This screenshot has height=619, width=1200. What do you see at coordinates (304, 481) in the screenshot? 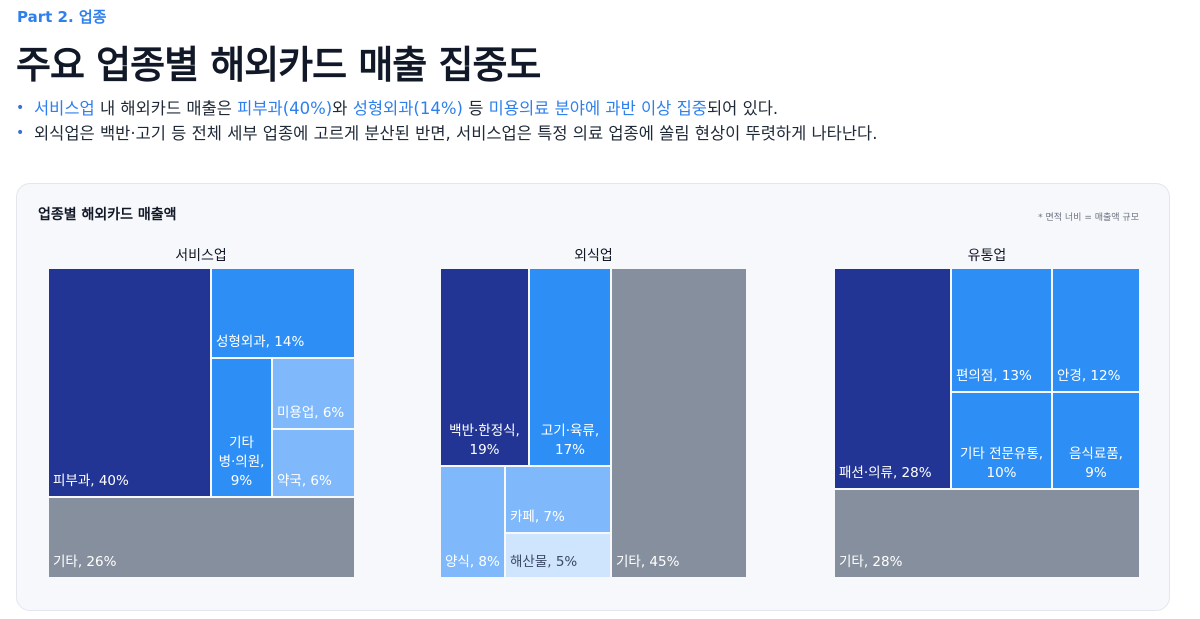
I see `treemap-cell-label: 약국, 6%` at bounding box center [304, 481].